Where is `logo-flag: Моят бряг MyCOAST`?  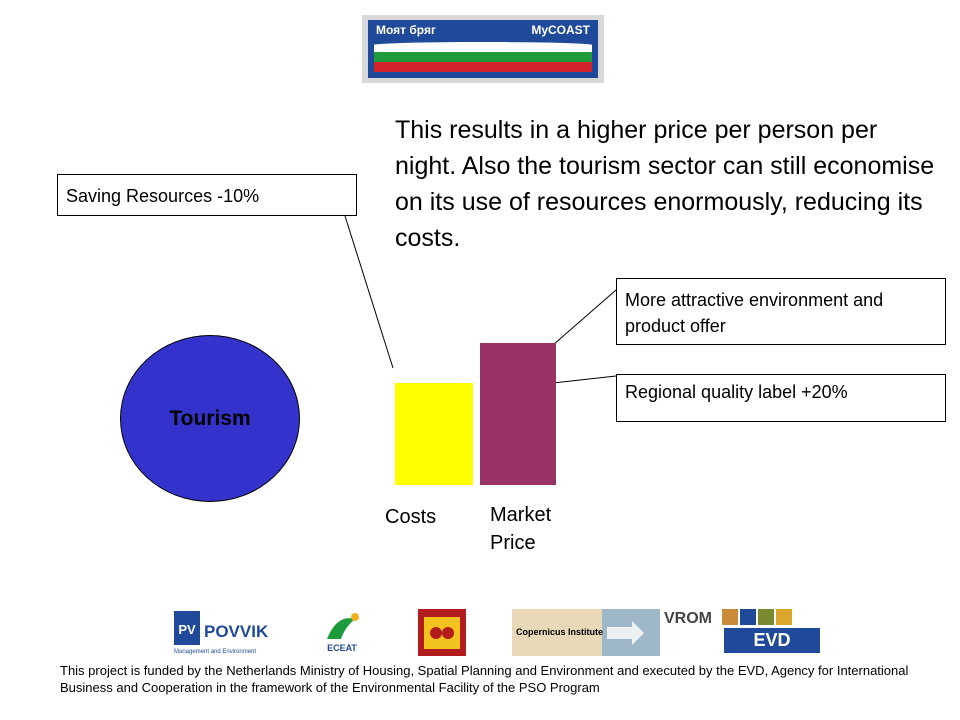 logo-flag: Моят бряг MyCOAST is located at coordinates (483, 49).